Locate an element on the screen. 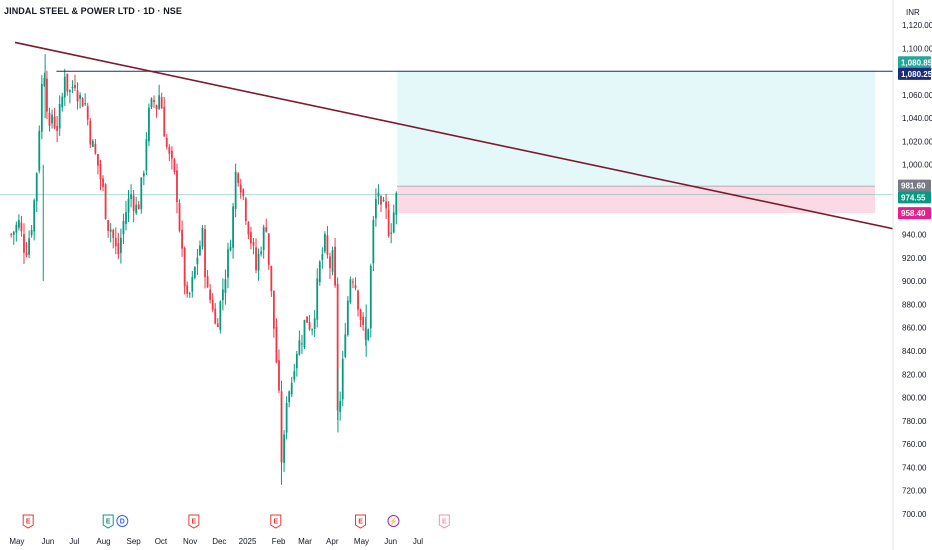  price-tag: 1,080.85 is located at coordinates (915, 62).